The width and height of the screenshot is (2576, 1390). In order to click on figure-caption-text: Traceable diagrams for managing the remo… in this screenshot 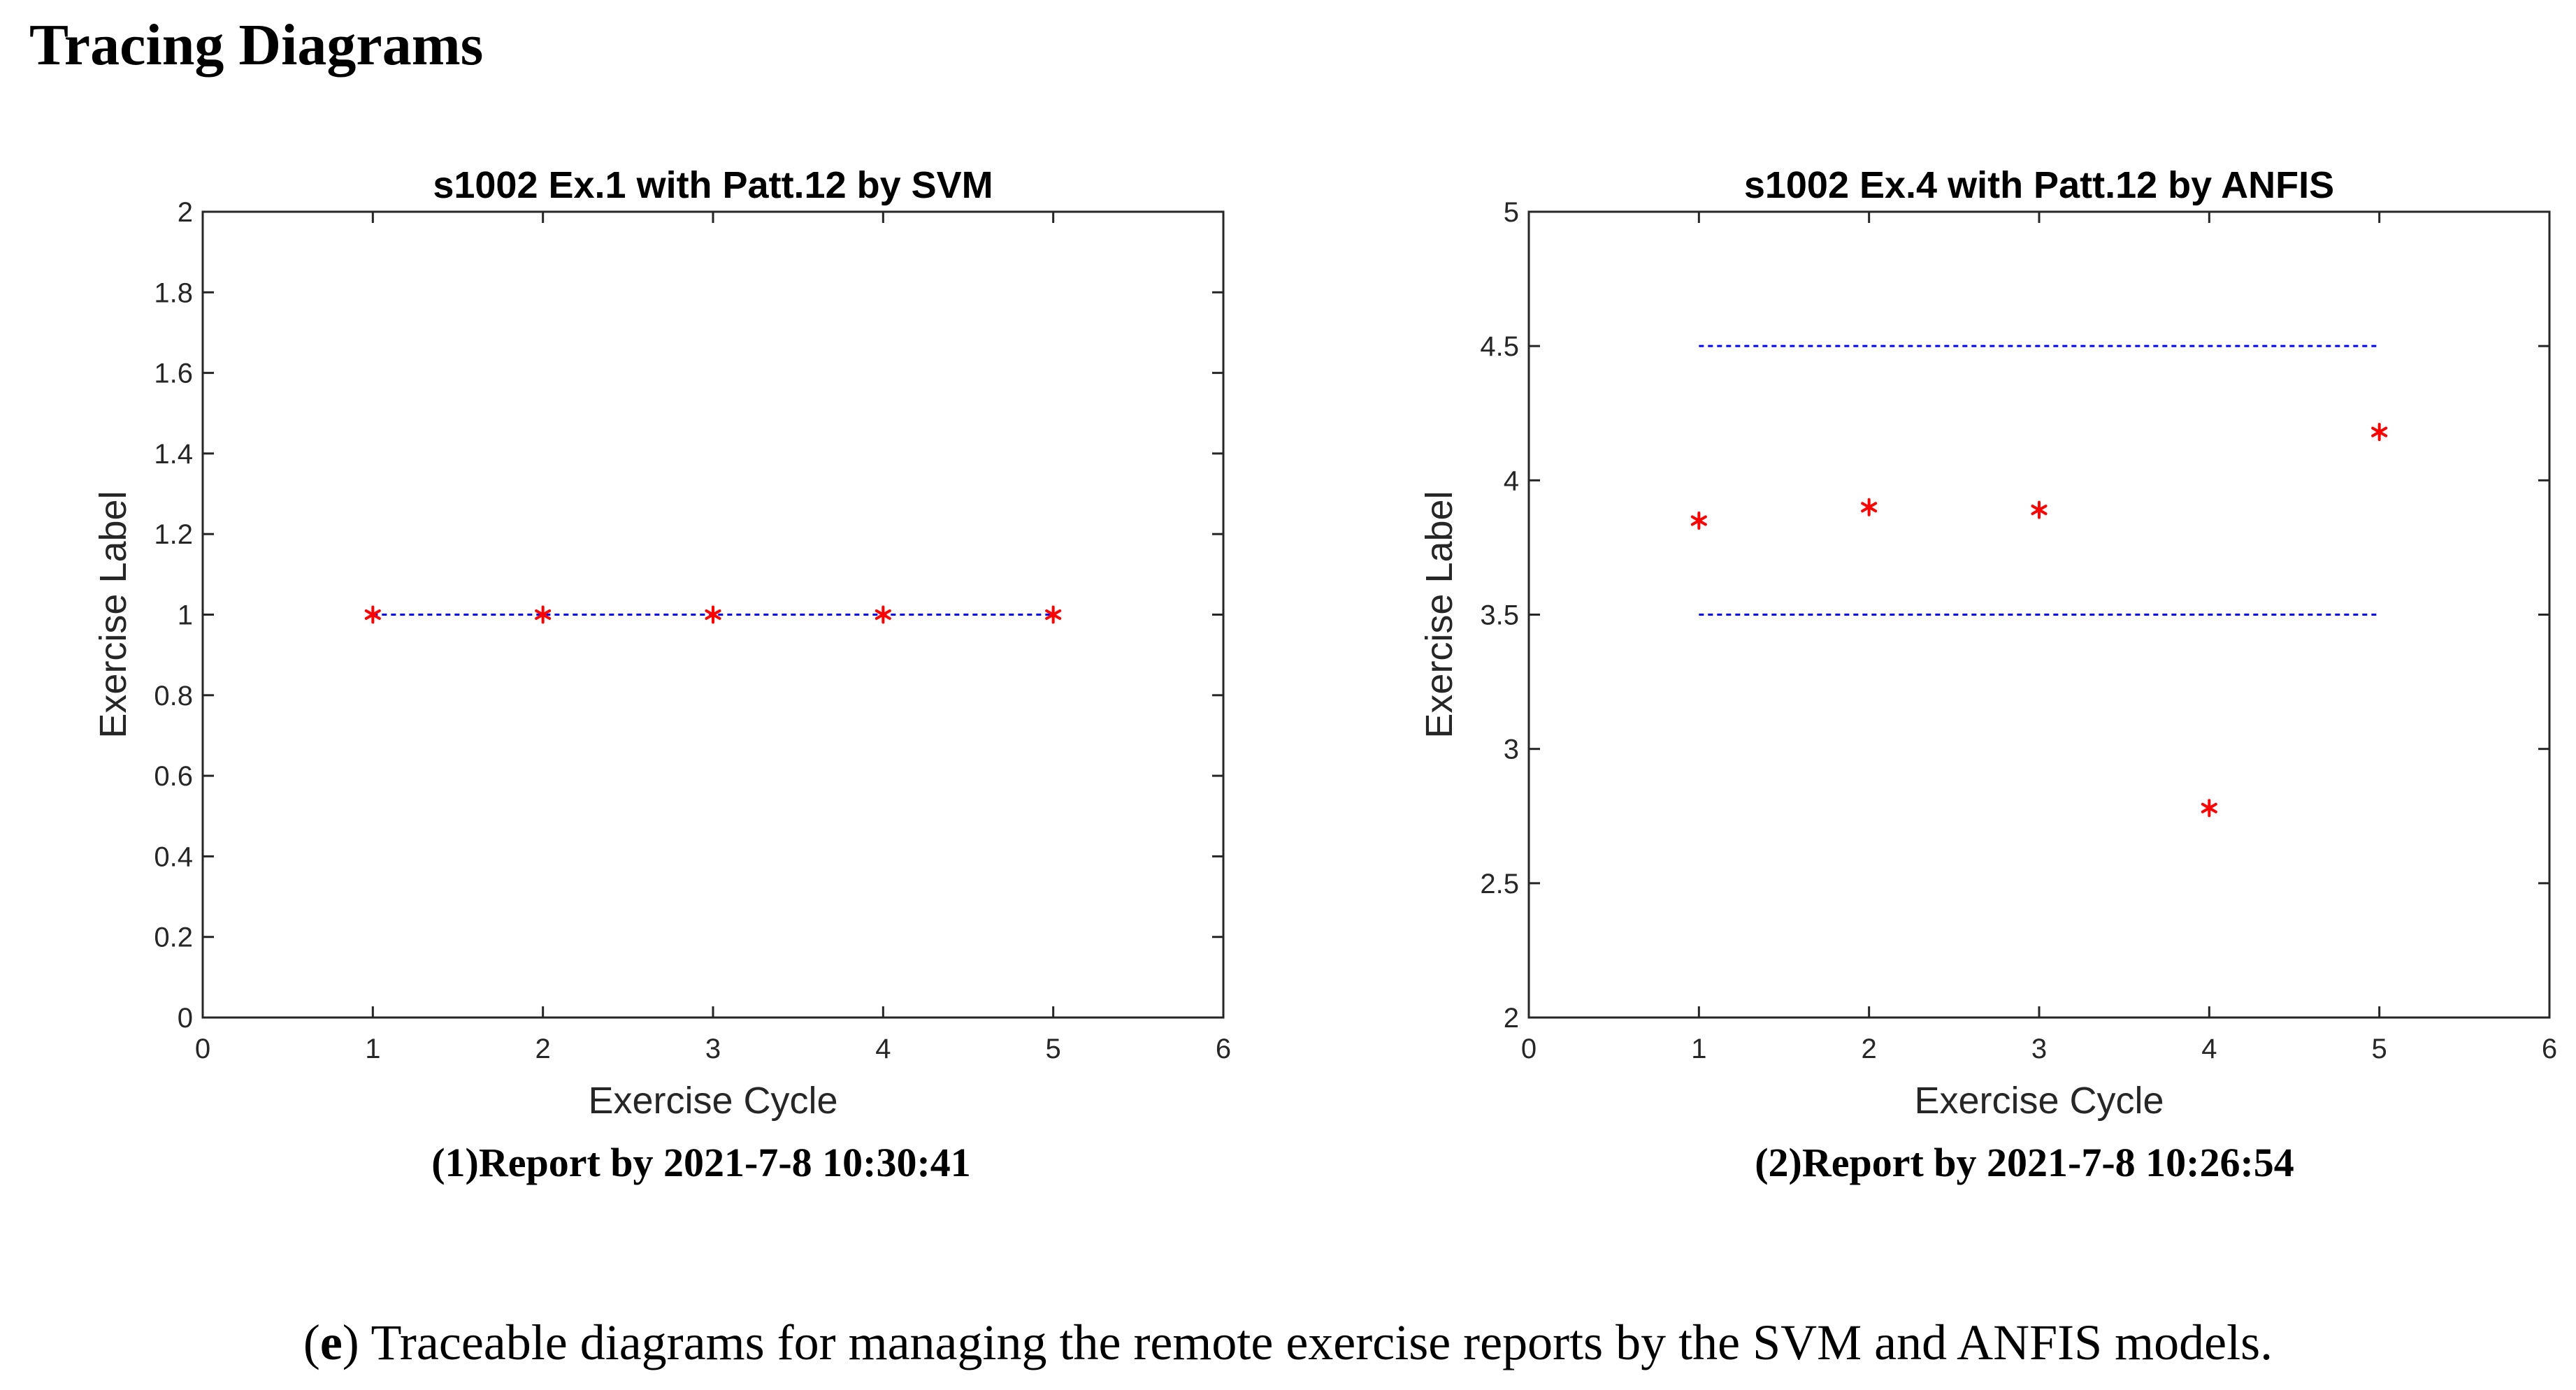, I will do `click(1316, 1342)`.